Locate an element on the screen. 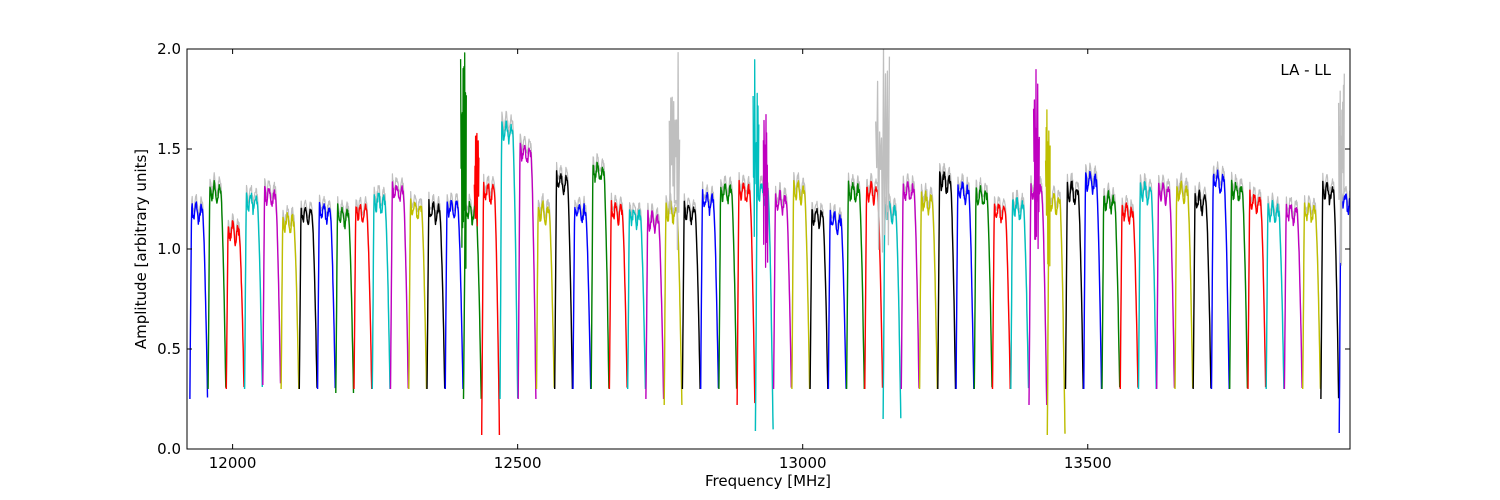 The image size is (1500, 500). y-tick-label: 2.0 is located at coordinates (169, 49).